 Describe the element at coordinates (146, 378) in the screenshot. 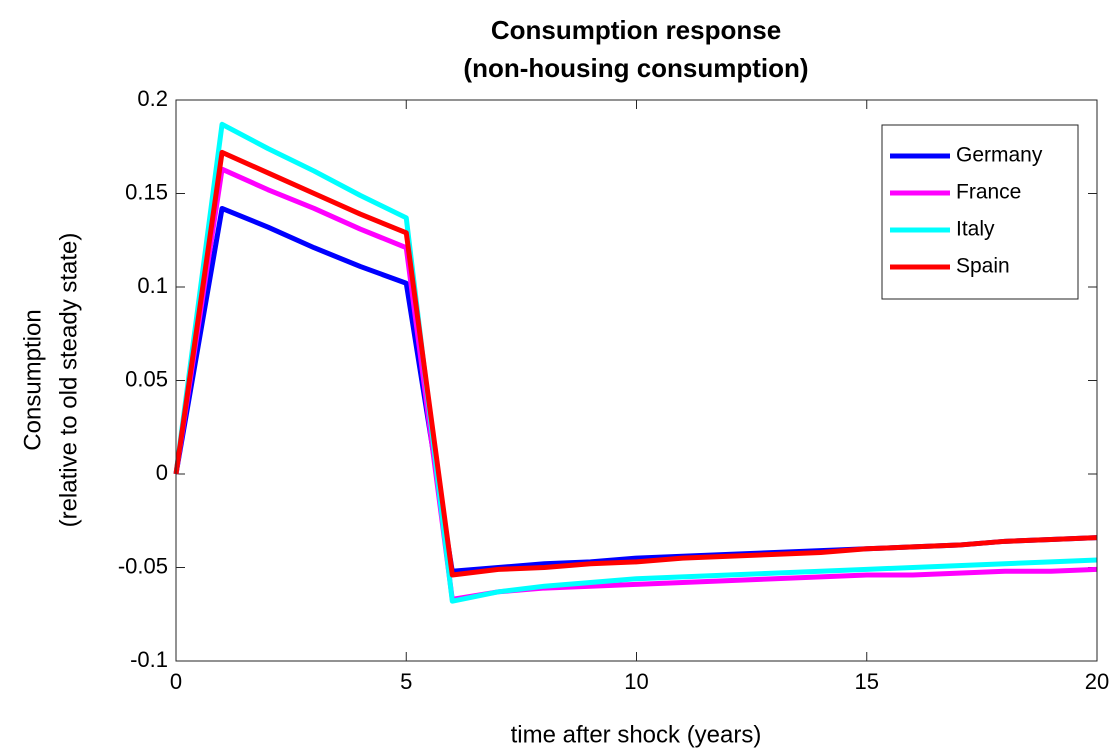

I see `y-tick-label: 0.05` at that location.